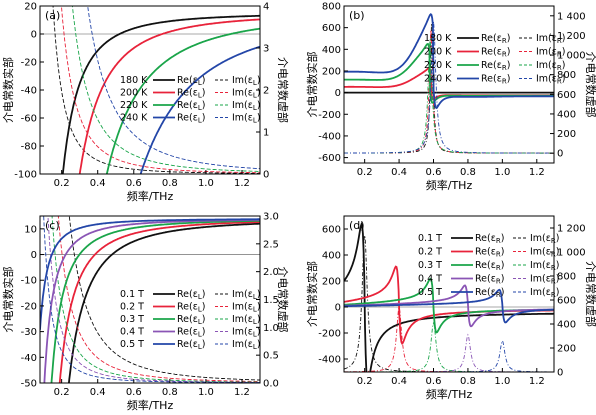 The height and width of the screenshot is (415, 596). I want to click on plot-frame, so click(449, 294).